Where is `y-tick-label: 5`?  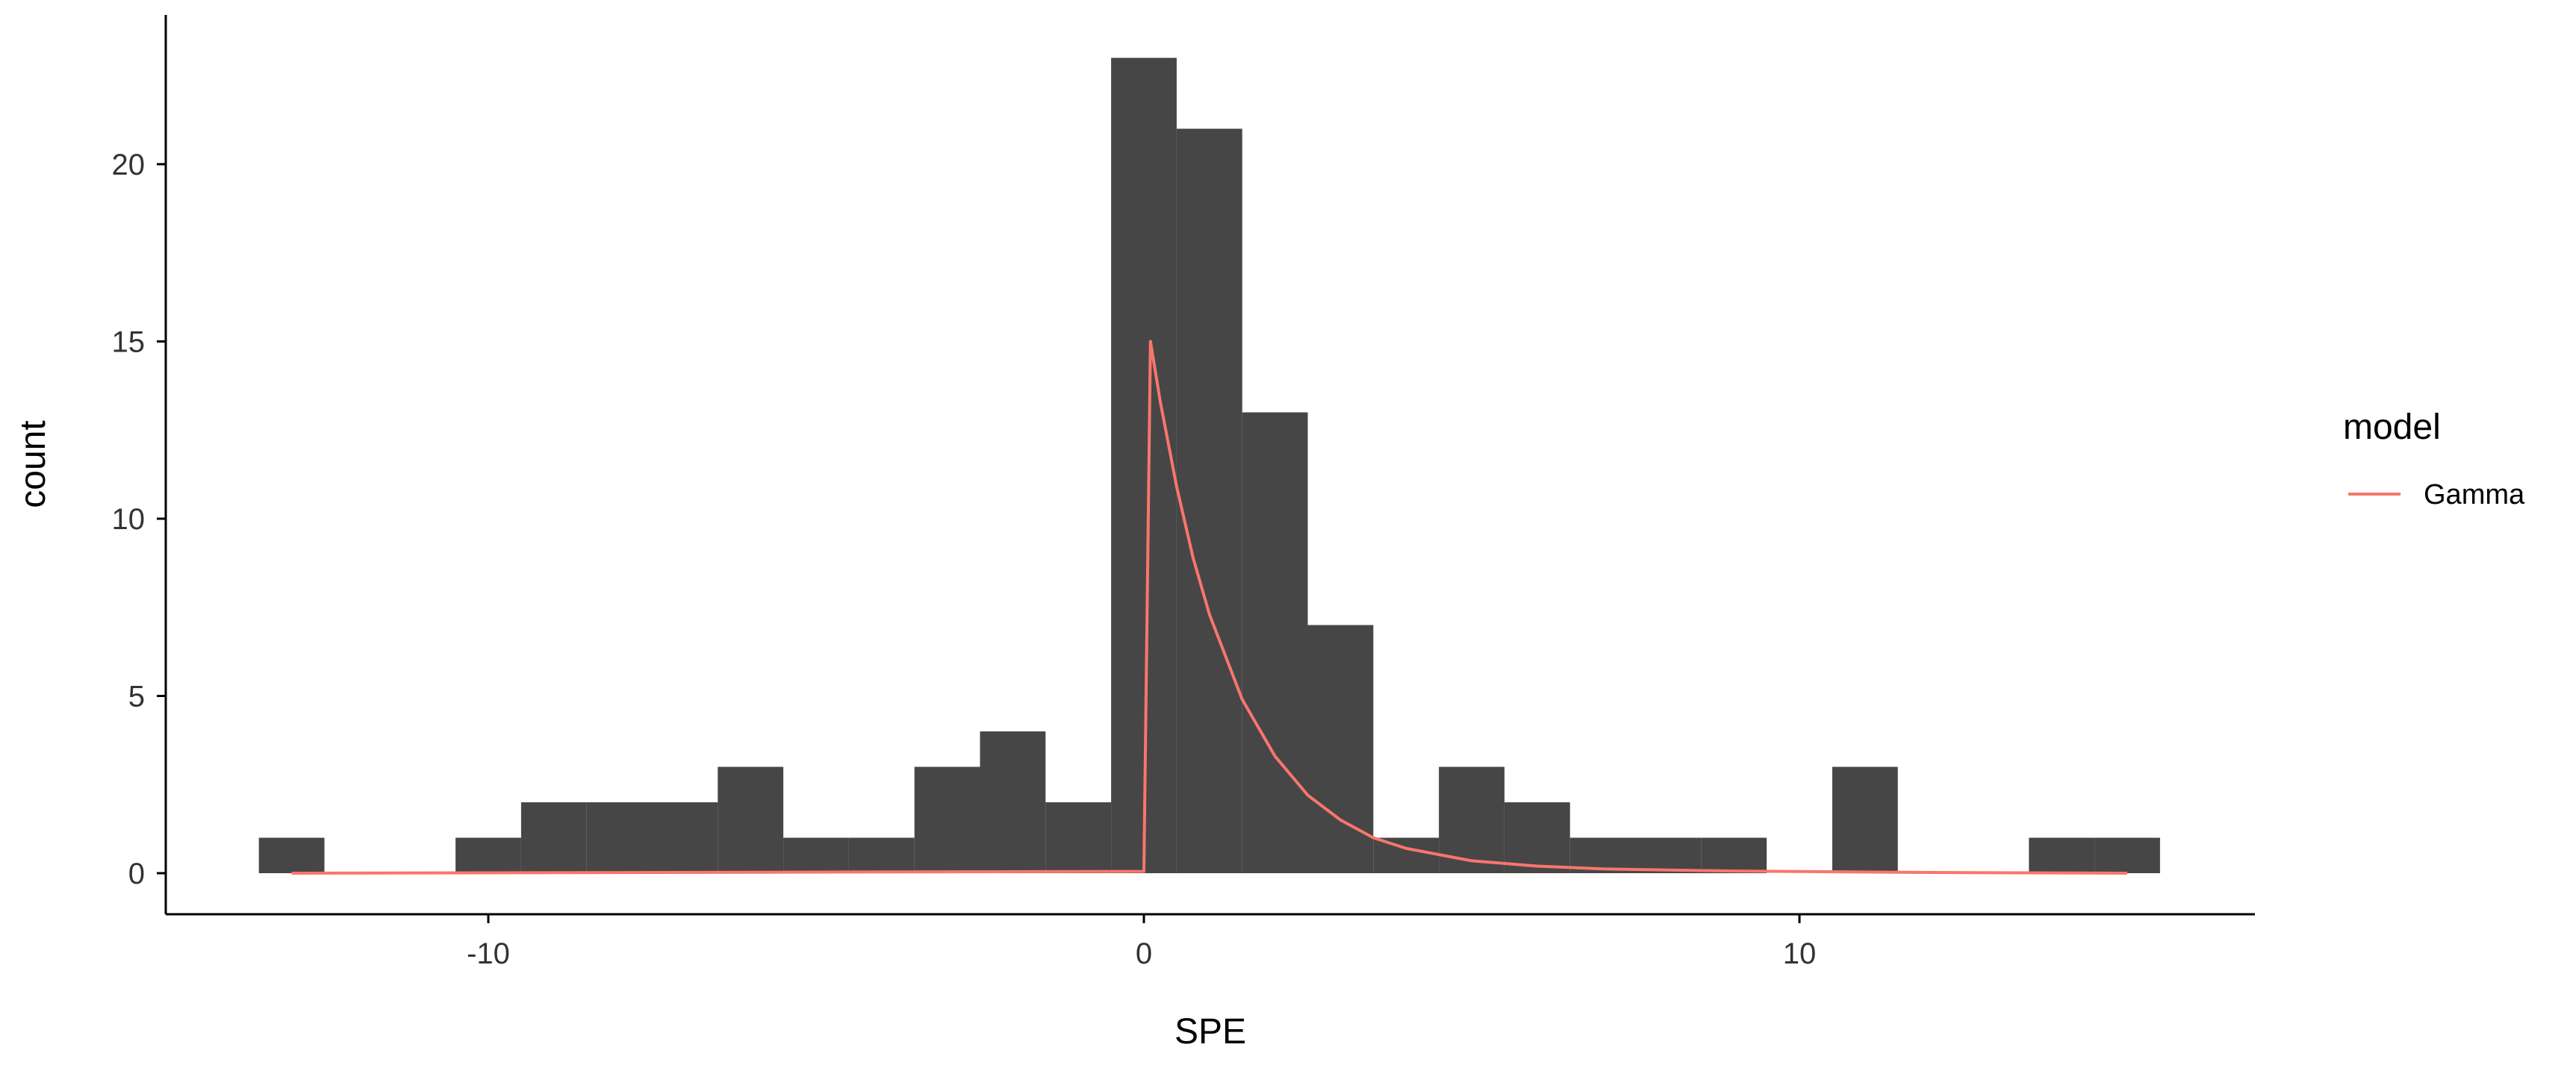 y-tick-label: 5 is located at coordinates (136, 697).